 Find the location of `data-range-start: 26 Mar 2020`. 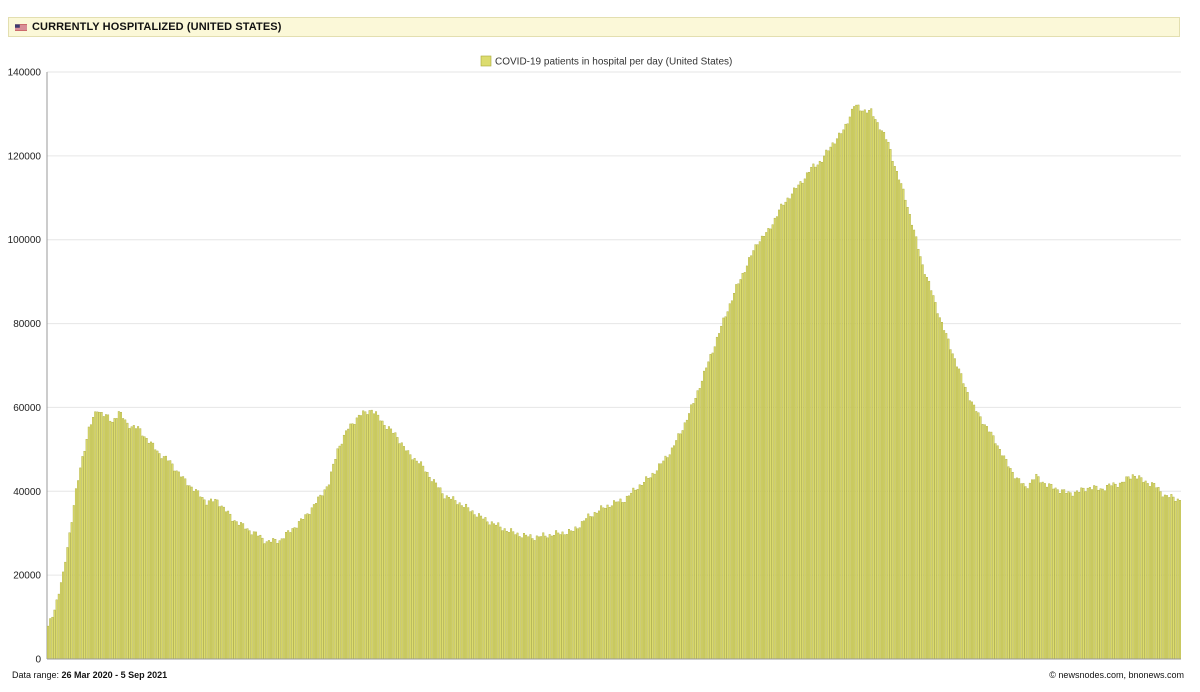

data-range-start: 26 Mar 2020 is located at coordinates (87, 675).